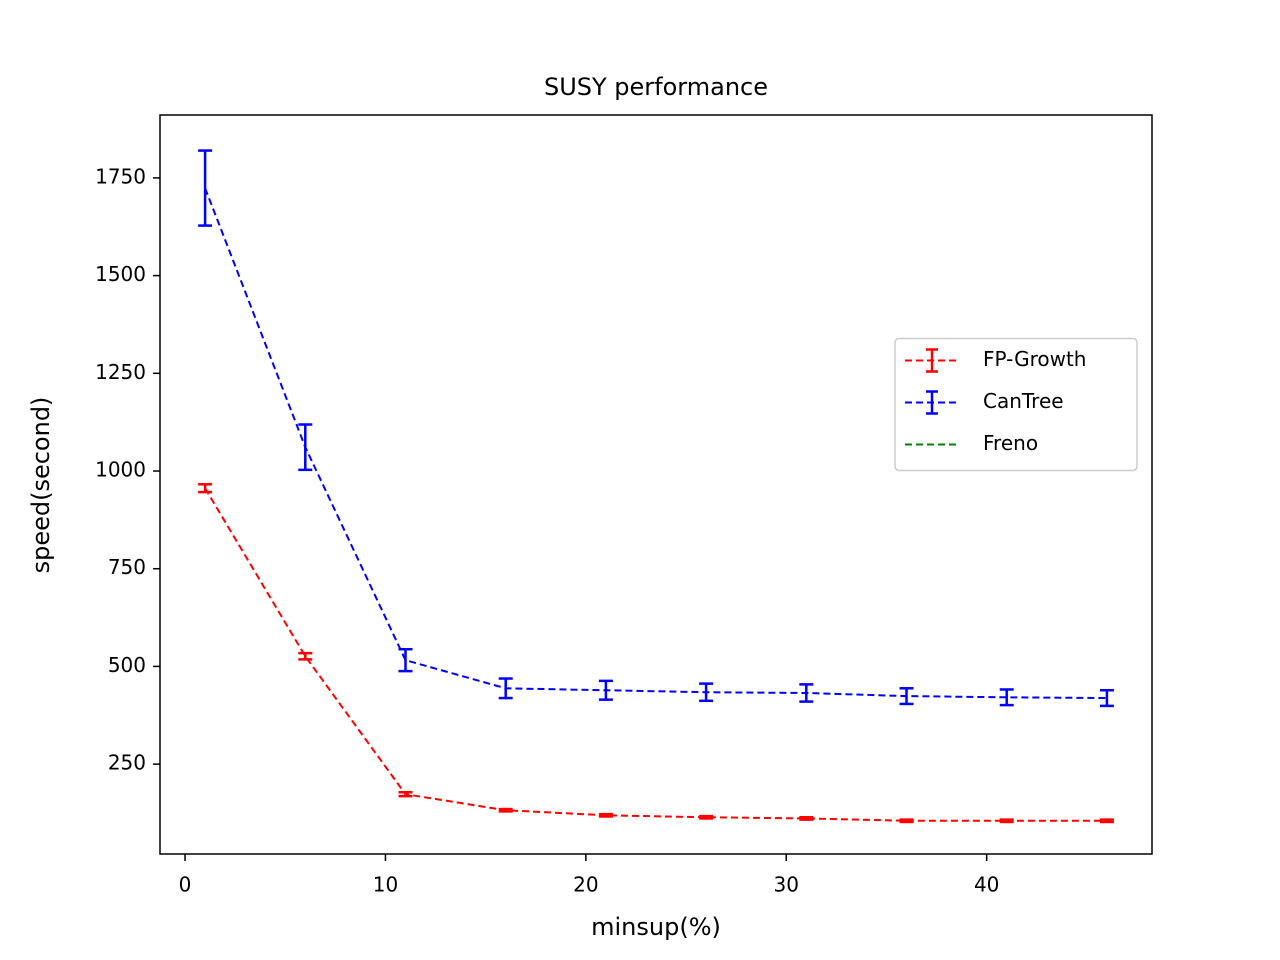  What do you see at coordinates (127, 567) in the screenshot?
I see `y-tick-label: 750` at bounding box center [127, 567].